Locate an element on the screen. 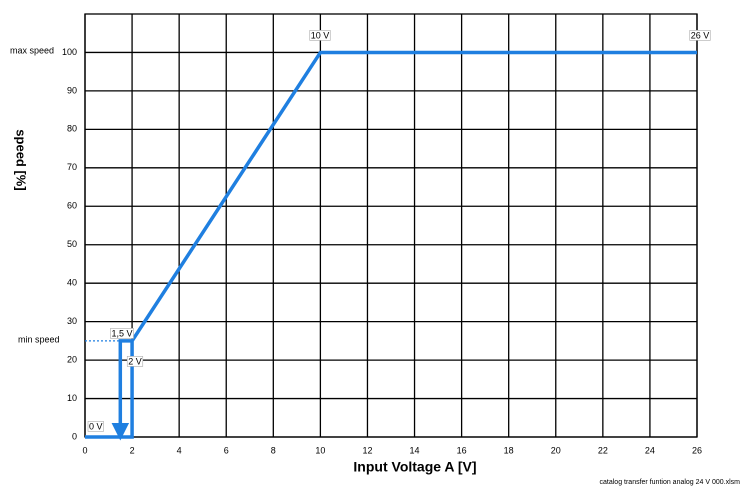 This screenshot has width=750, height=491. y-tick-label: 70 is located at coordinates (72, 167).